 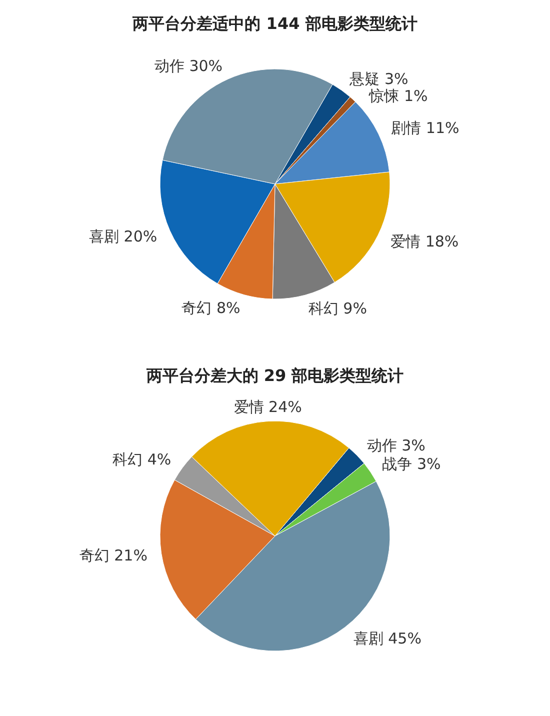 What do you see at coordinates (188, 66) in the screenshot?
I see `slice-label: 动作 30%` at bounding box center [188, 66].